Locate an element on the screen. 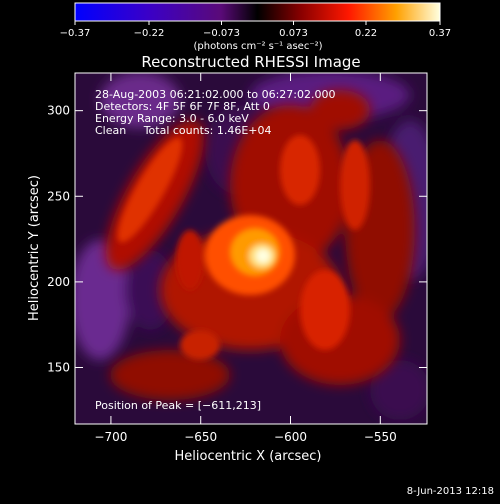 This screenshot has height=504, width=500. x-tick-label: −550 is located at coordinates (380, 437).